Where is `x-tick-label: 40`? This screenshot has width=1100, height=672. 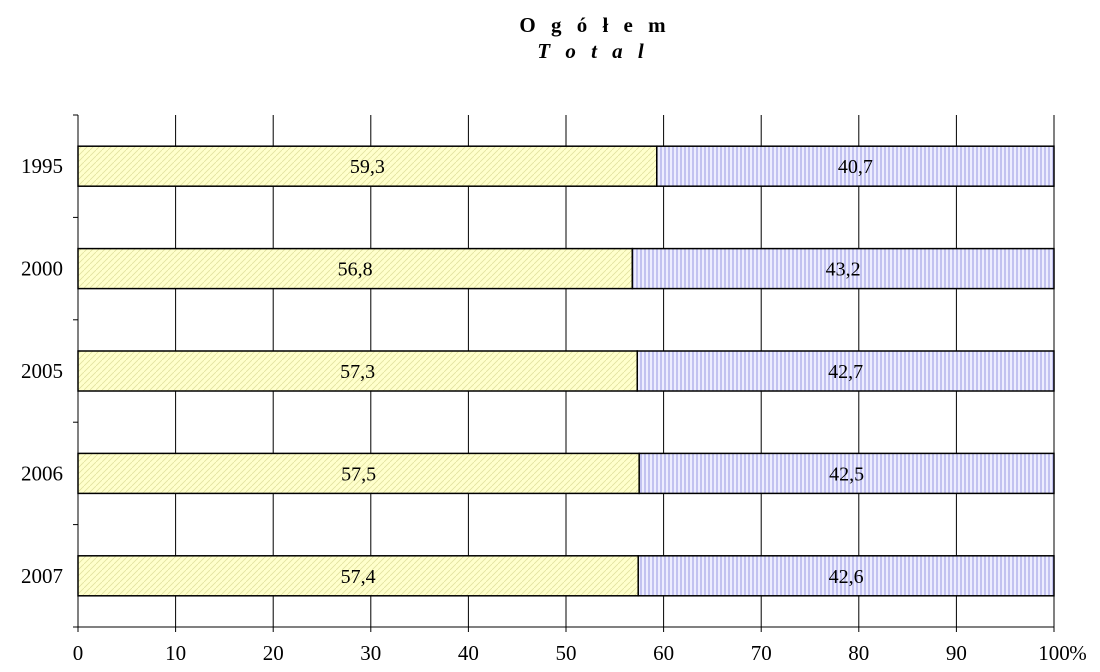
x-tick-label: 40 is located at coordinates (468, 653).